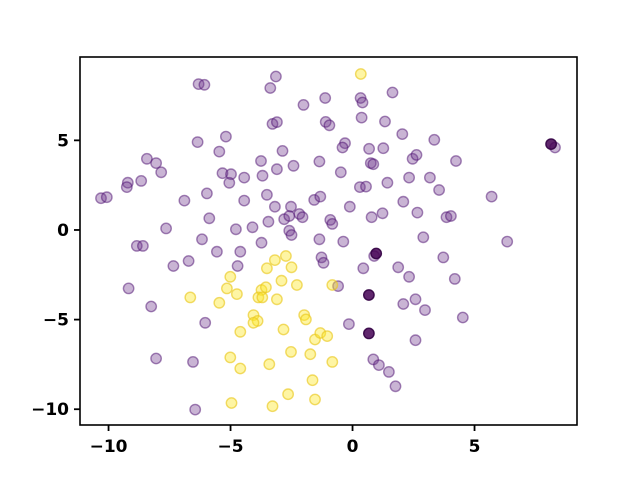 The width and height of the screenshot is (640, 480). What do you see at coordinates (56, 321) in the screenshot?
I see `y-tick-label: −5` at bounding box center [56, 321].